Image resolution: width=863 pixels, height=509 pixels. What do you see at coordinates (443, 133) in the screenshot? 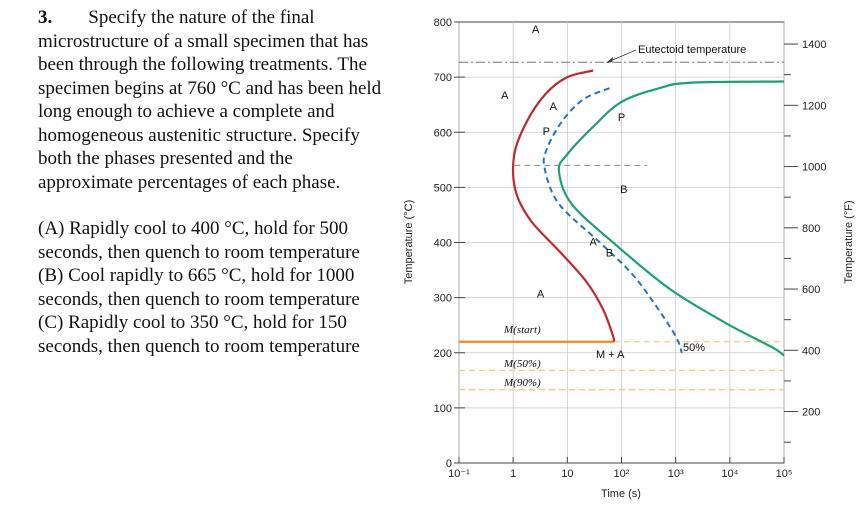
I see `y-tick-label: 600` at bounding box center [443, 133].